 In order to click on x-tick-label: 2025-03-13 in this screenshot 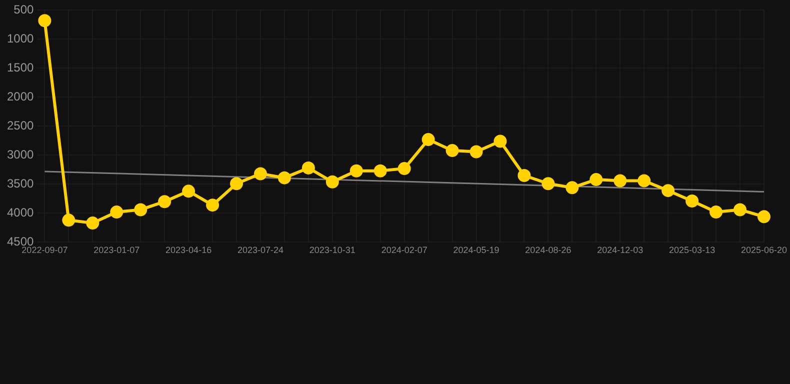, I will do `click(692, 250)`.